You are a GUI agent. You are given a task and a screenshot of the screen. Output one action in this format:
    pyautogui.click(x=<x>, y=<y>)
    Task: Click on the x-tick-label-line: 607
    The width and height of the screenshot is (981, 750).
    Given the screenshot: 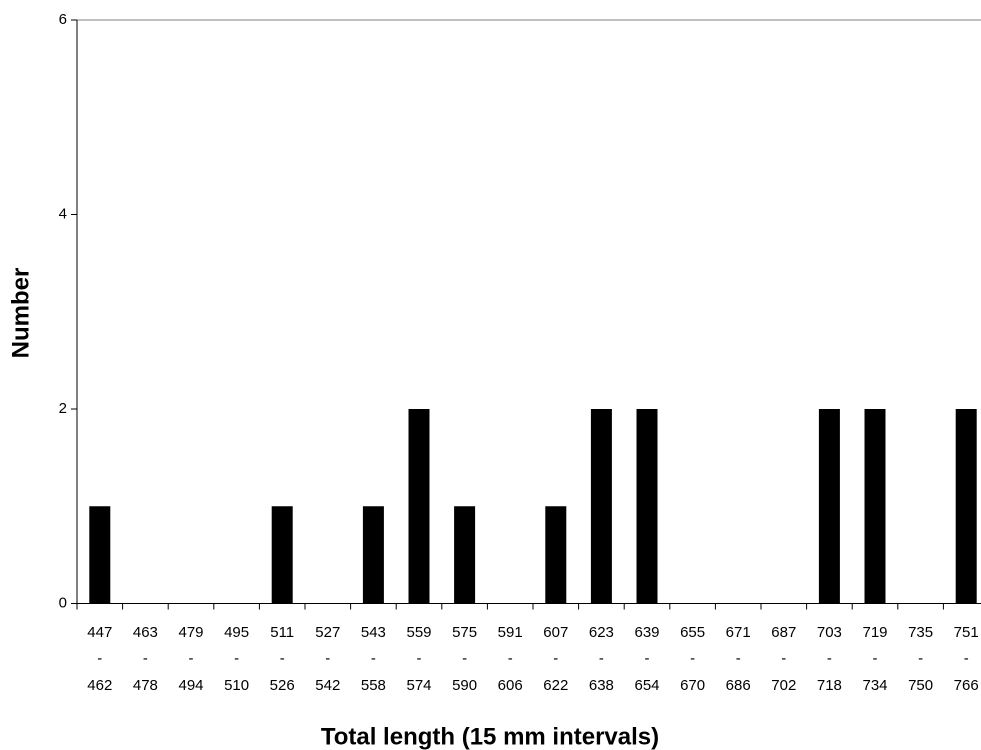 What is the action you would take?
    pyautogui.click(x=555, y=632)
    